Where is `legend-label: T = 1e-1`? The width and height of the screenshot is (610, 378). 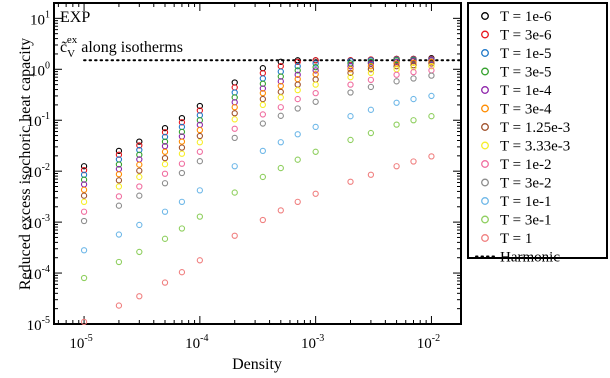
legend-label: T = 1e-1 is located at coordinates (526, 202).